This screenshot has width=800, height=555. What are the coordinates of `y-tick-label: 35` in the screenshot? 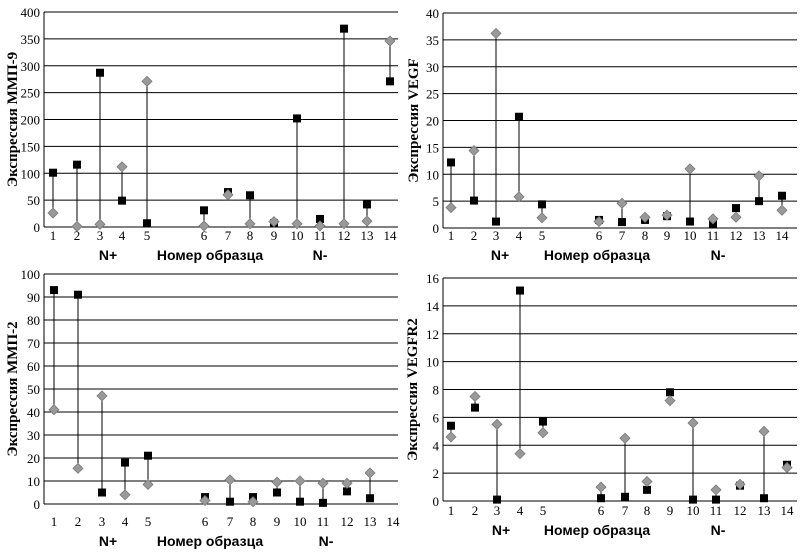 It's located at (432, 40).